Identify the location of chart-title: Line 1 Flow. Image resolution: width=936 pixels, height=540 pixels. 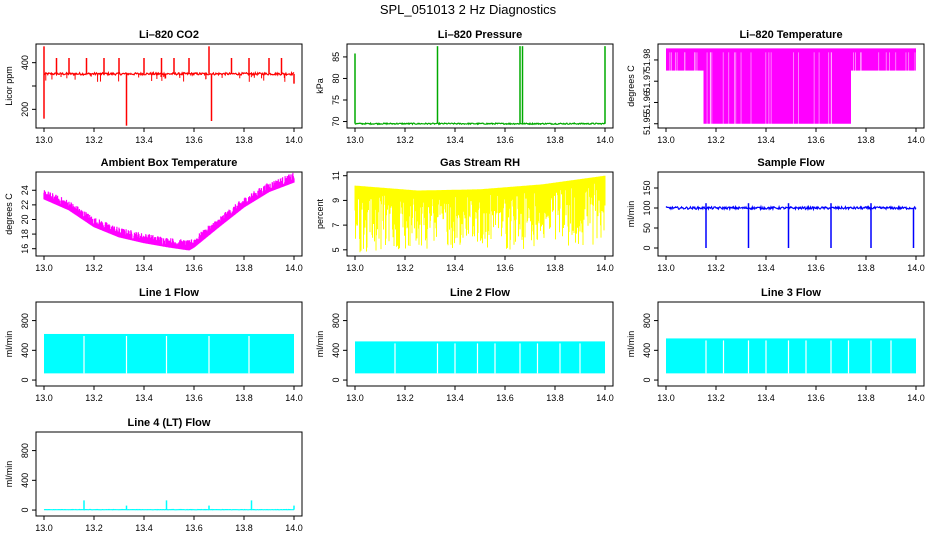
(169, 293).